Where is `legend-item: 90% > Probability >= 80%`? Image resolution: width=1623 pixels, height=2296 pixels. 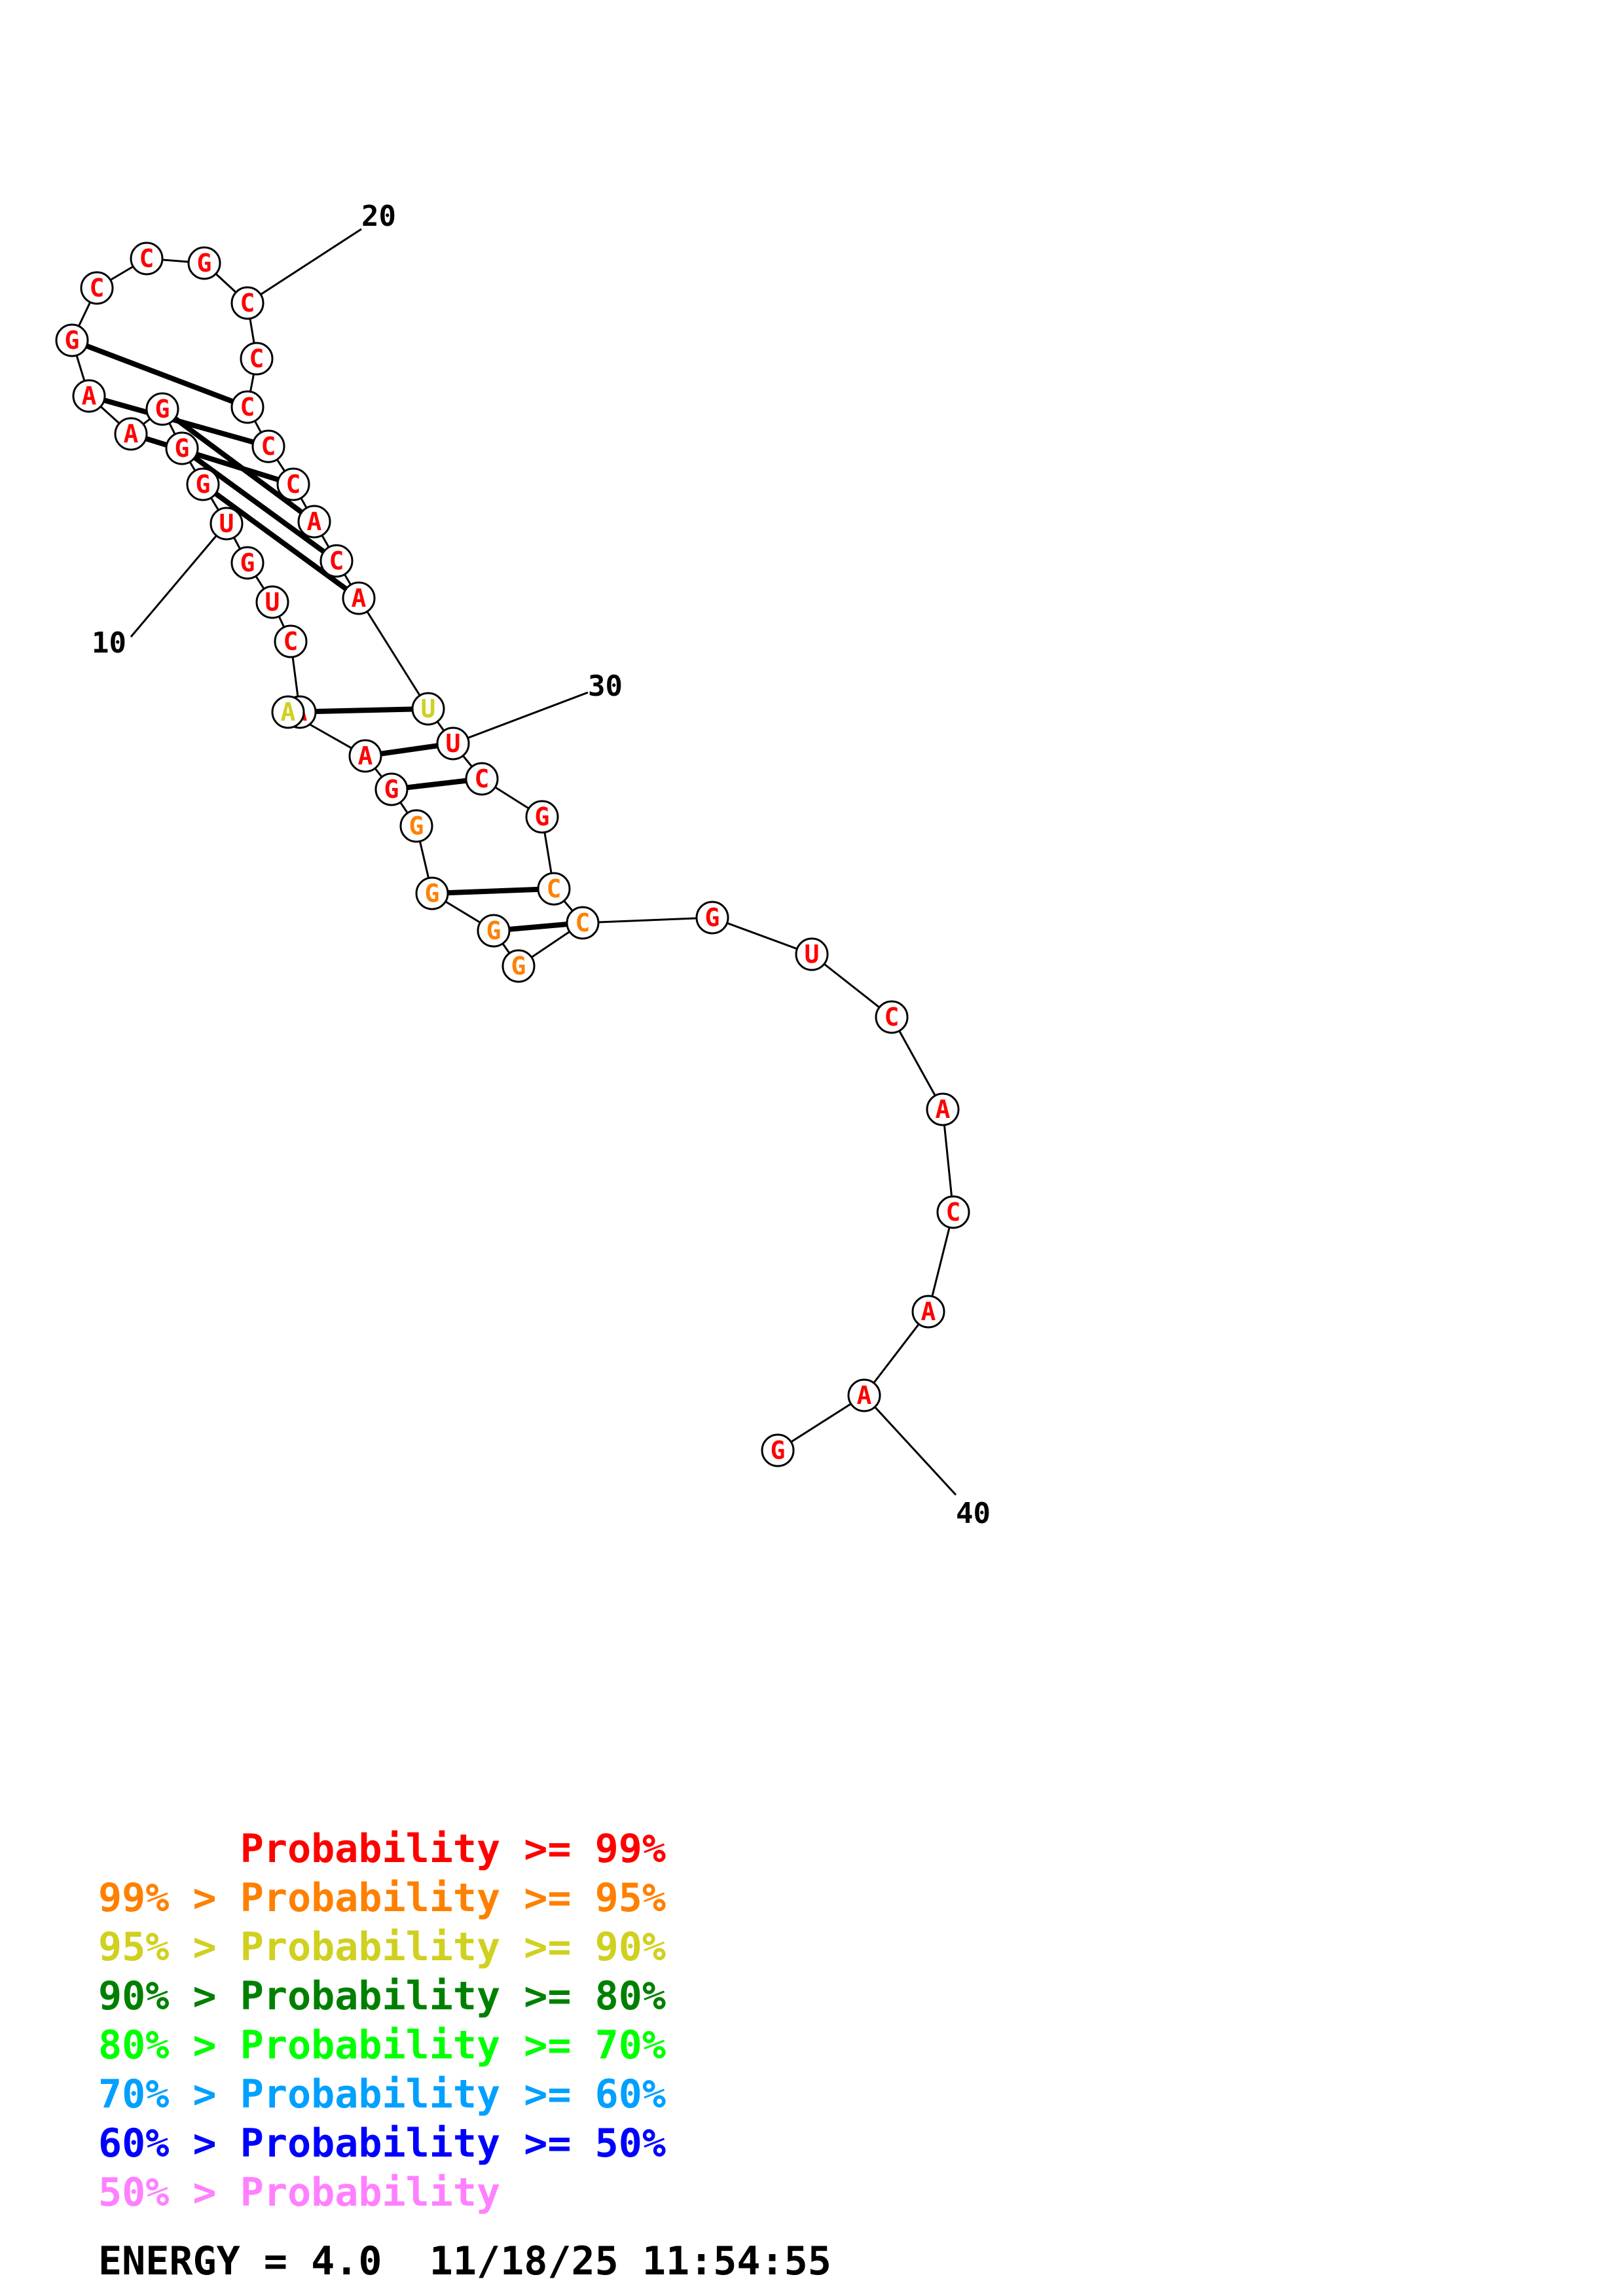
legend-item: 90% > Probability >= 80% is located at coordinates (382, 1996).